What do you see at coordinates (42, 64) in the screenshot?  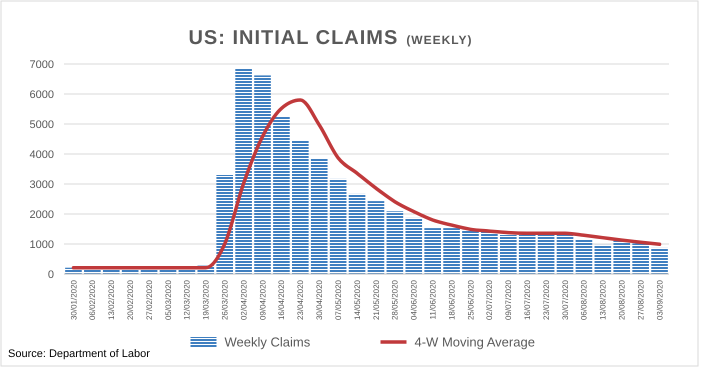 I see `y-tick-label: 7000` at bounding box center [42, 64].